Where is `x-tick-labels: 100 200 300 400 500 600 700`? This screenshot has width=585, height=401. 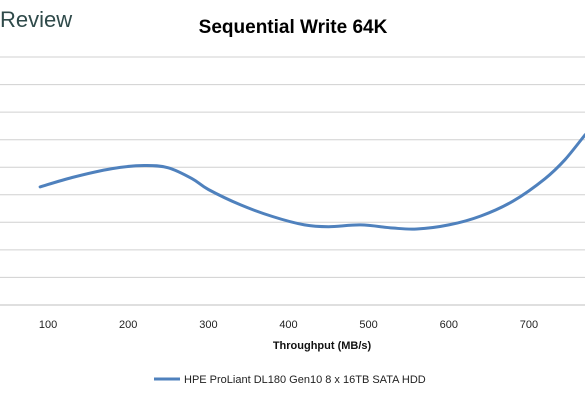
x-tick-labels: 100 200 300 400 500 600 700 is located at coordinates (288, 325).